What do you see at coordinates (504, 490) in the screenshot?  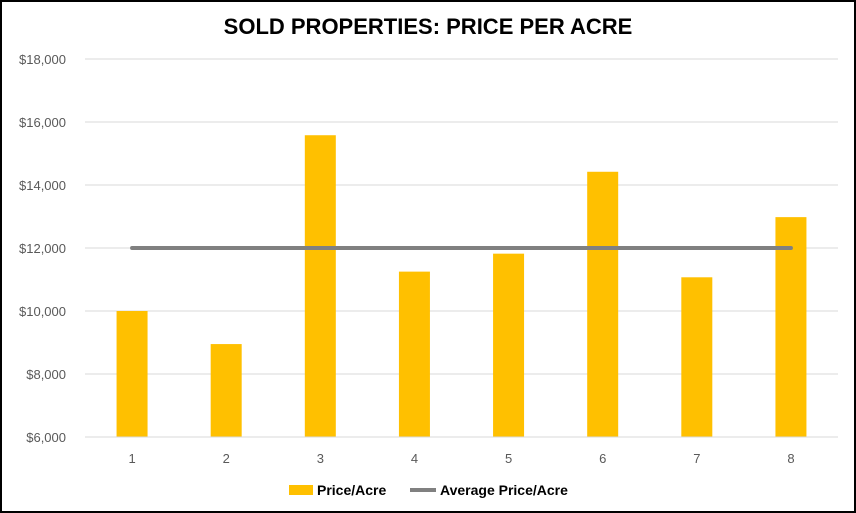 I see `legend-label-average-price-per-acre: Average Price/Acre` at bounding box center [504, 490].